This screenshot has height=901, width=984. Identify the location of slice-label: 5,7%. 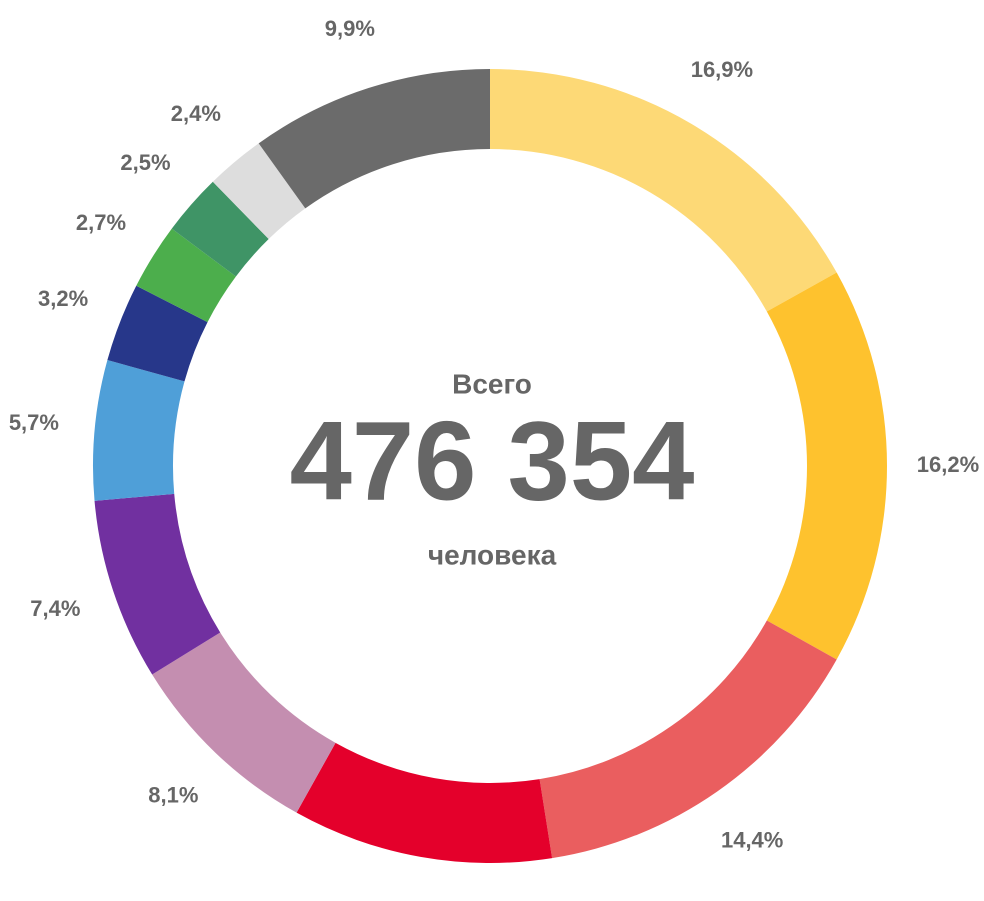
(34, 422).